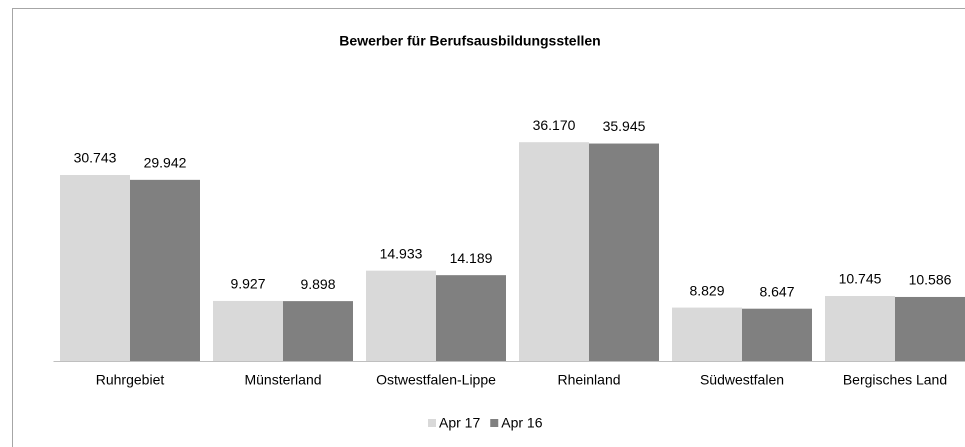 Image resolution: width=965 pixels, height=447 pixels. I want to click on data-label: 9.898, so click(317, 284).